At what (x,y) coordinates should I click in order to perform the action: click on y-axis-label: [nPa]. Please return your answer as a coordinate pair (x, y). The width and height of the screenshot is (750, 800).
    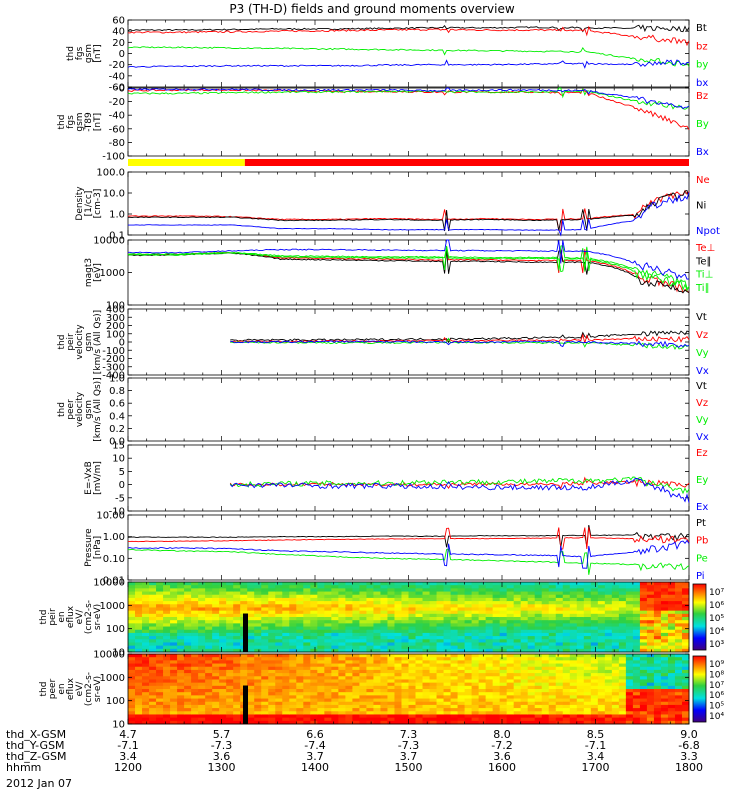
    Looking at the image, I should click on (98, 547).